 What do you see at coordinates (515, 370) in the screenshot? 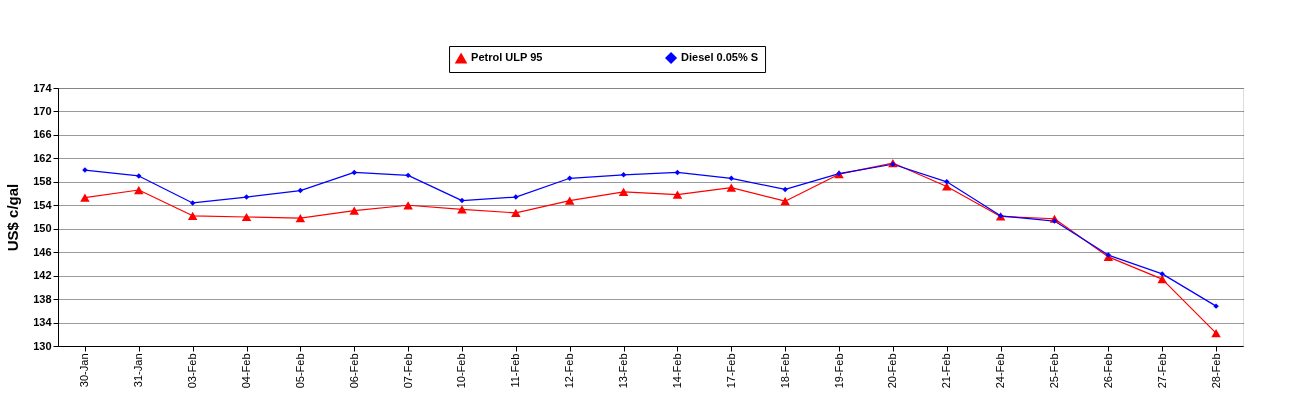
I see `x-tick-label: 11-Feb` at bounding box center [515, 370].